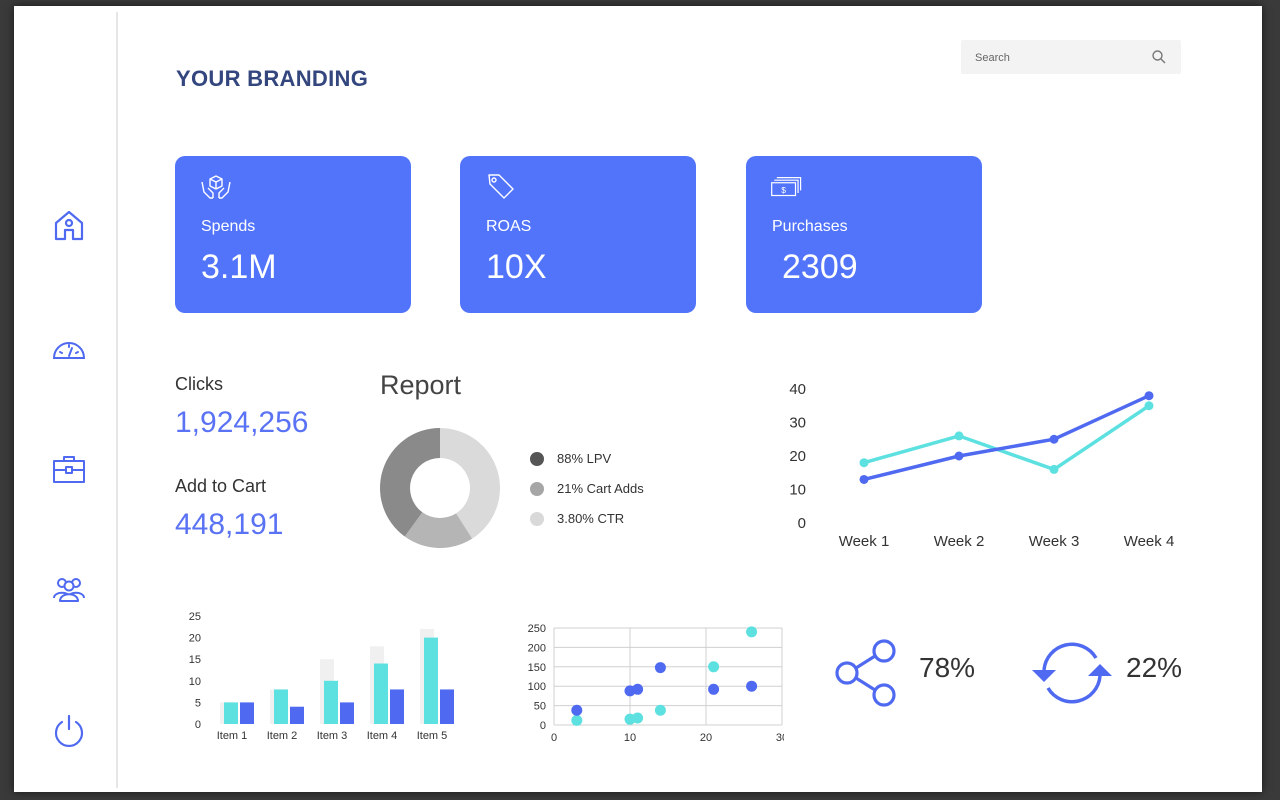 This screenshot has width=1280, height=800. Describe the element at coordinates (332, 736) in the screenshot. I see `x-tick-label: Item 3` at that location.